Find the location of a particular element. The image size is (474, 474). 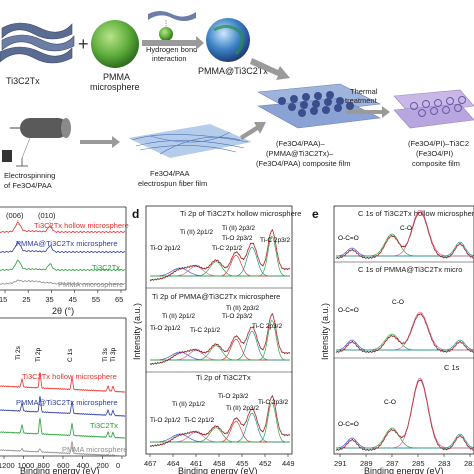

d3-fit-line is located at coordinates (220, 421).